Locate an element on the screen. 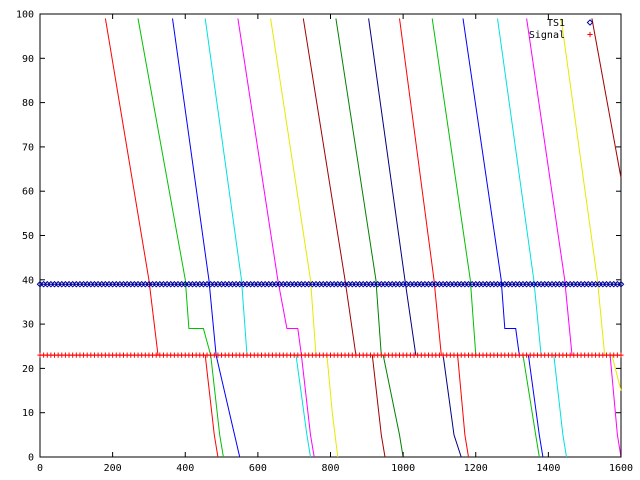 The height and width of the screenshot is (480, 640). signal-point is located at coordinates (621, 355).